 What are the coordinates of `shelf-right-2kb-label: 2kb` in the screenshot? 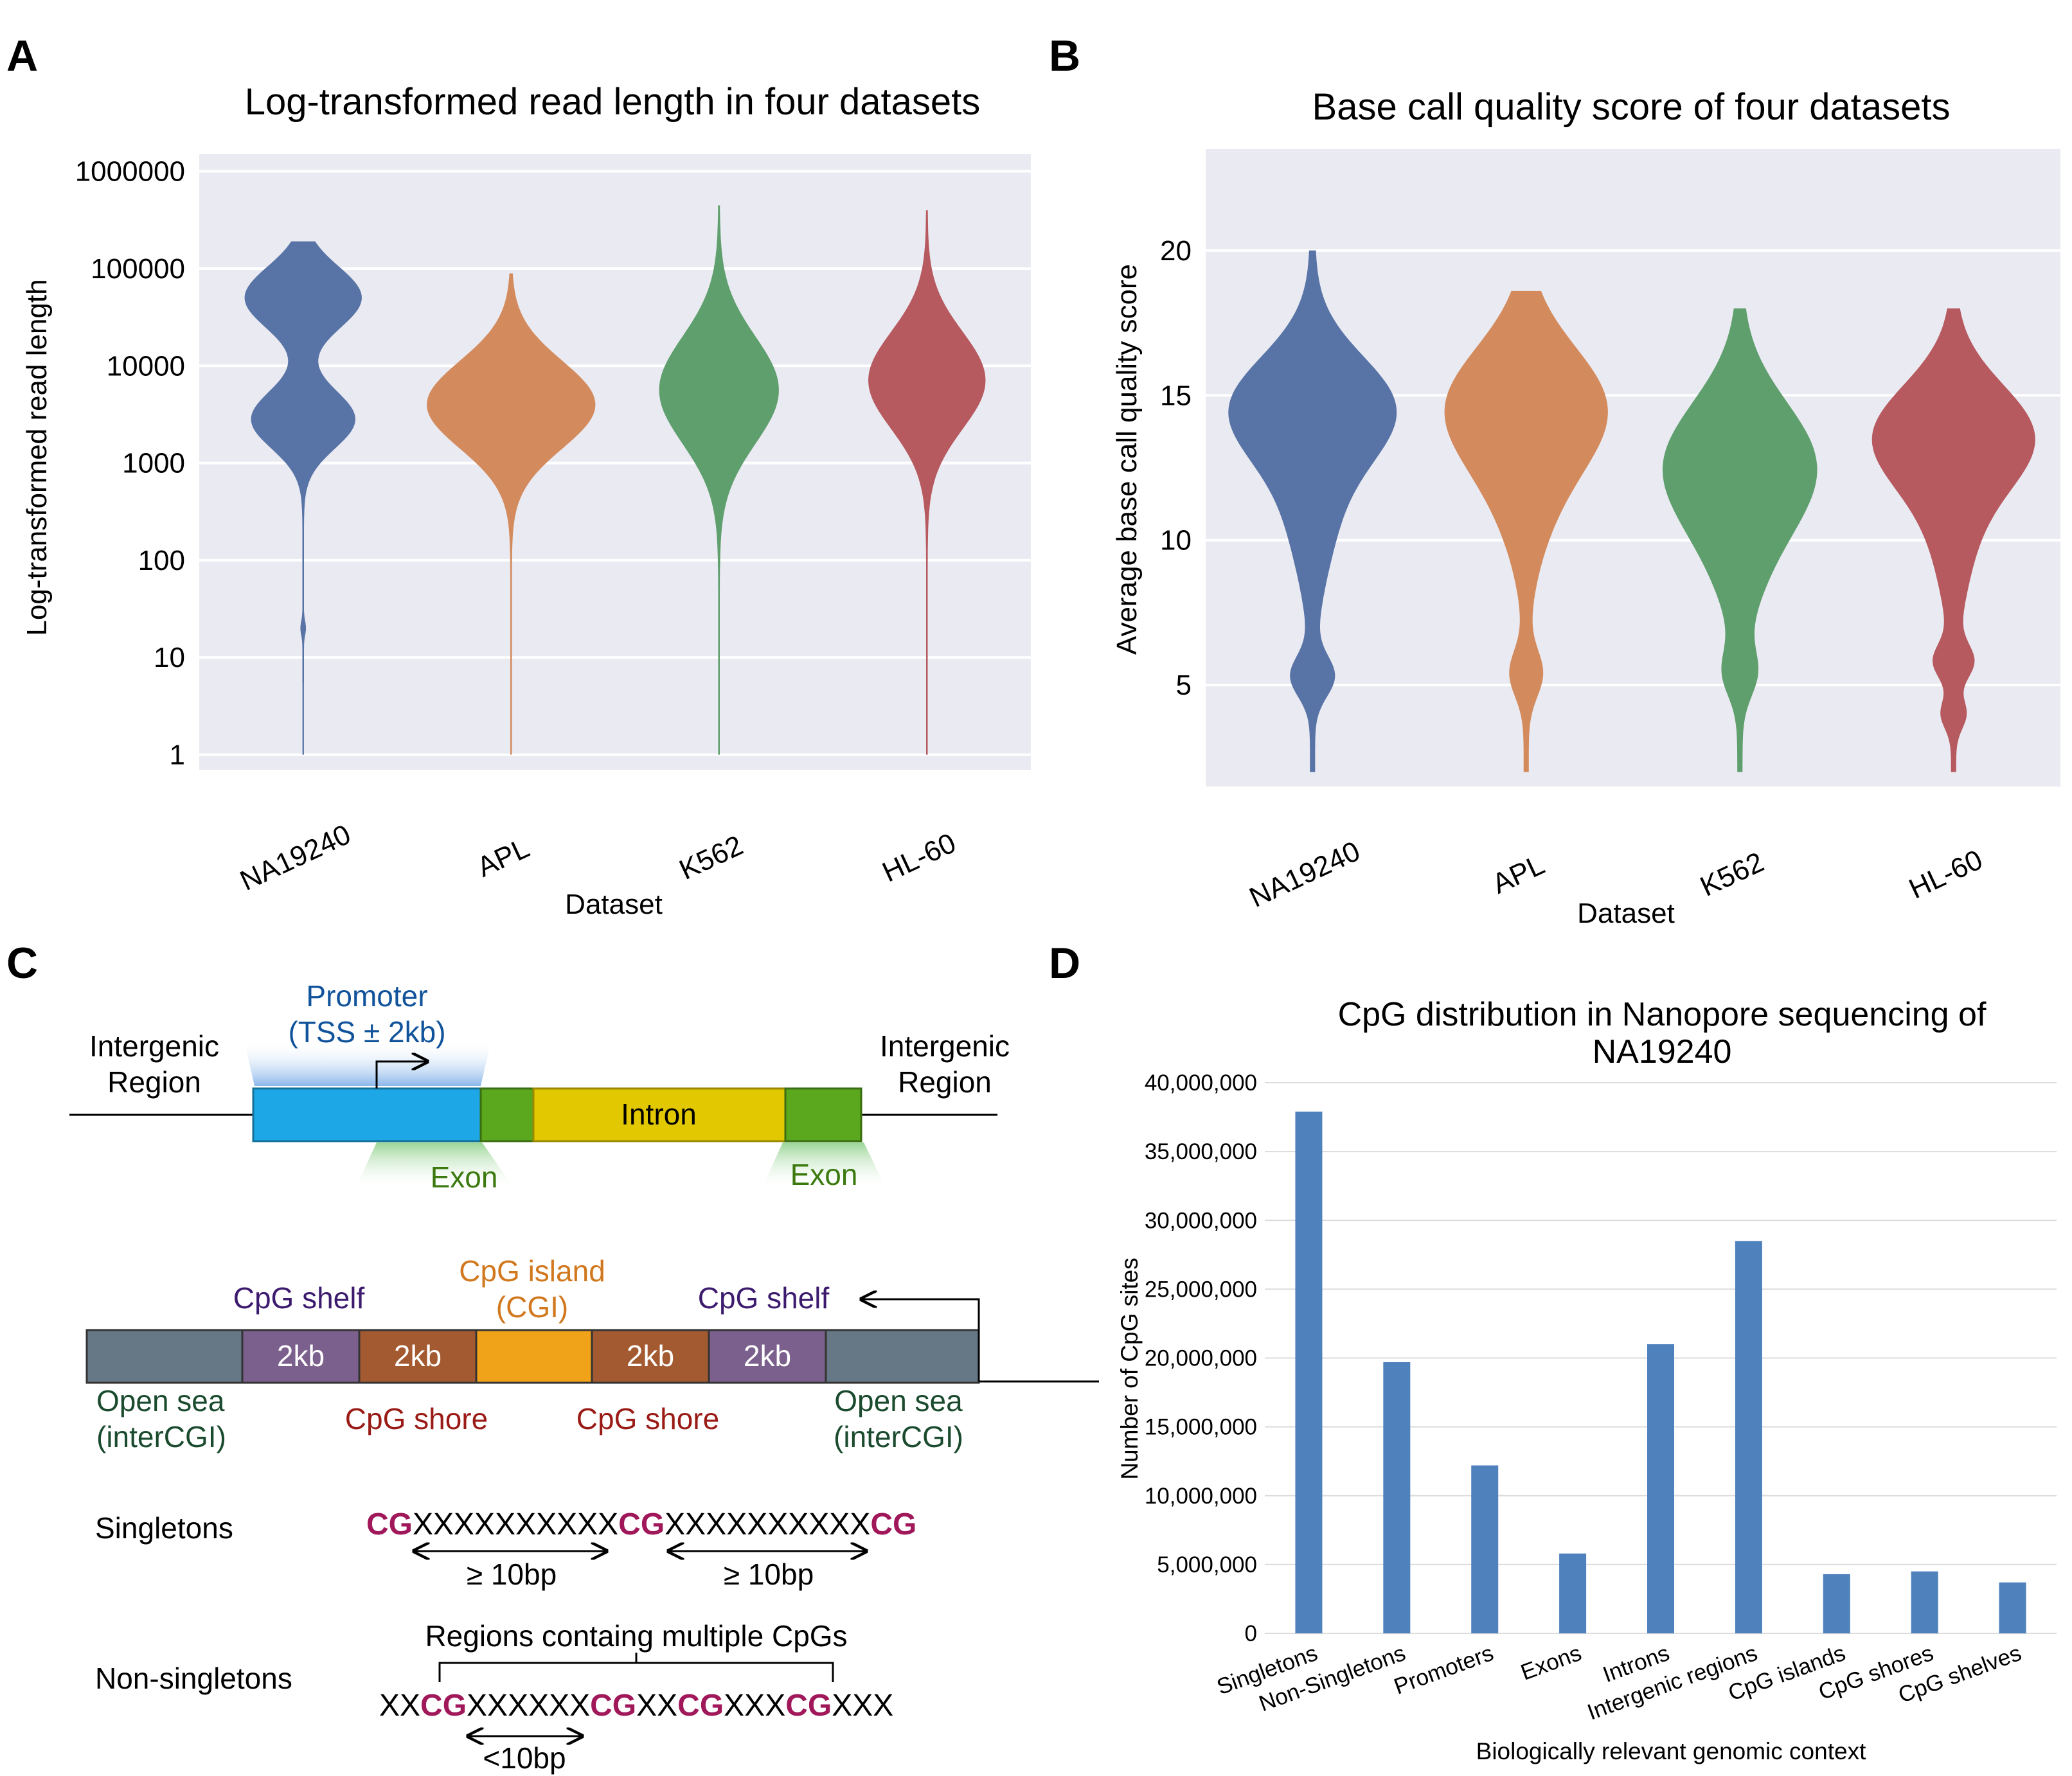 It's located at (767, 1355).